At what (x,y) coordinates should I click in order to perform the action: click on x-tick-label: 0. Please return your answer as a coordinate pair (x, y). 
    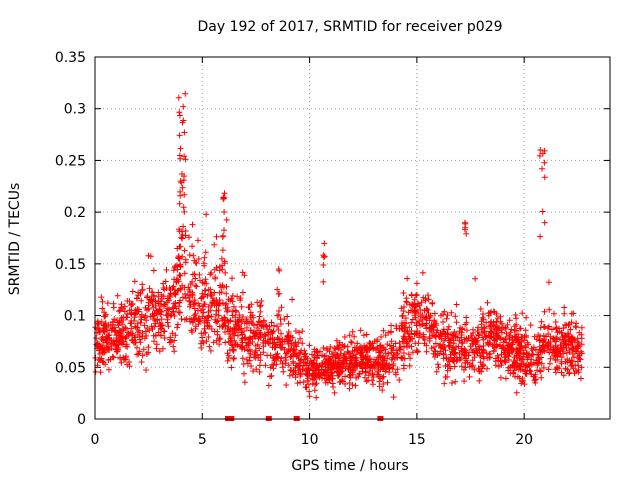
    Looking at the image, I should click on (95, 440).